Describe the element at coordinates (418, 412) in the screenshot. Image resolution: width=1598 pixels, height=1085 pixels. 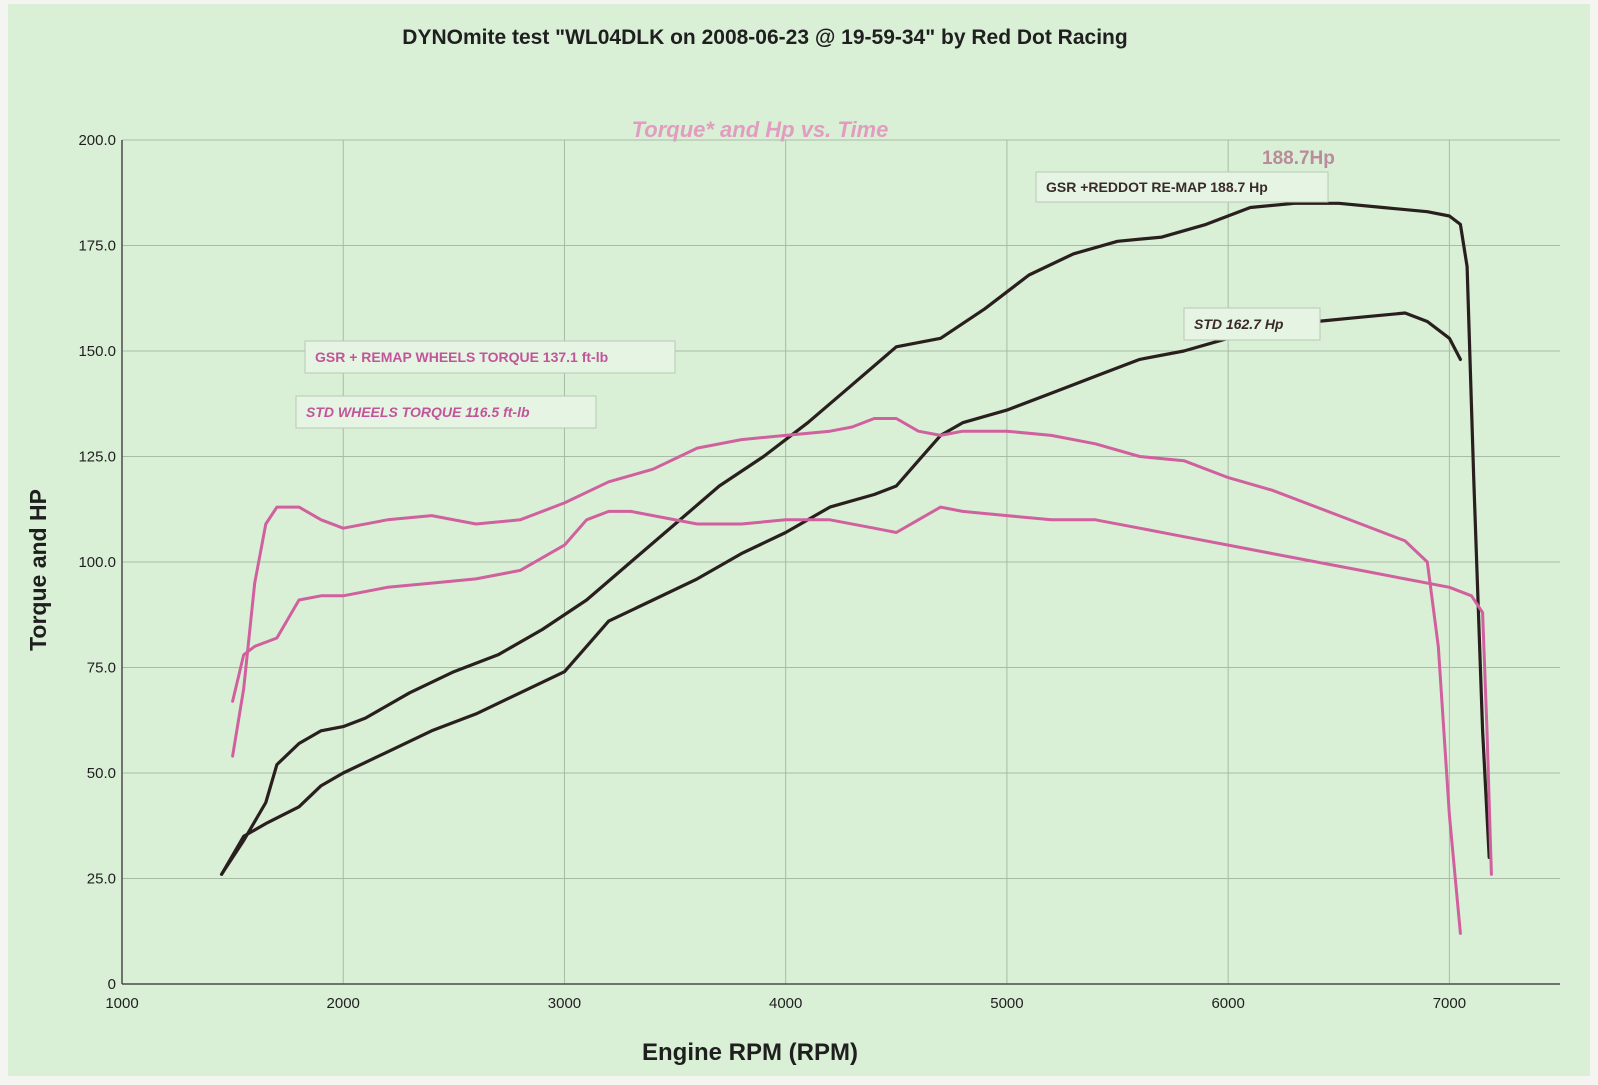
I see `annotation-text-3: STD WHEELS TORQUE 116.5 ft-lb` at that location.